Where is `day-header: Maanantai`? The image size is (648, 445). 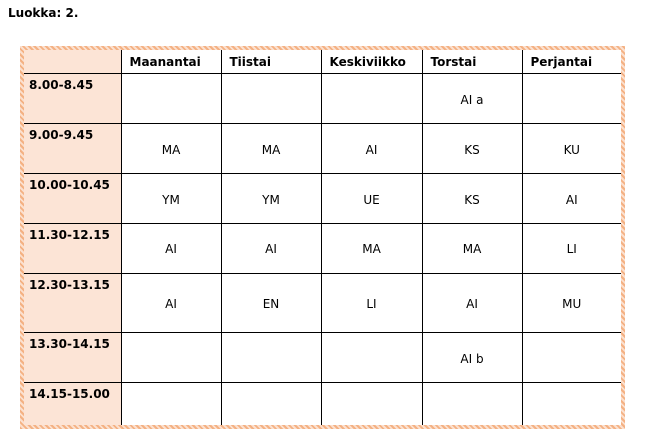
day-header: Maanantai is located at coordinates (171, 62).